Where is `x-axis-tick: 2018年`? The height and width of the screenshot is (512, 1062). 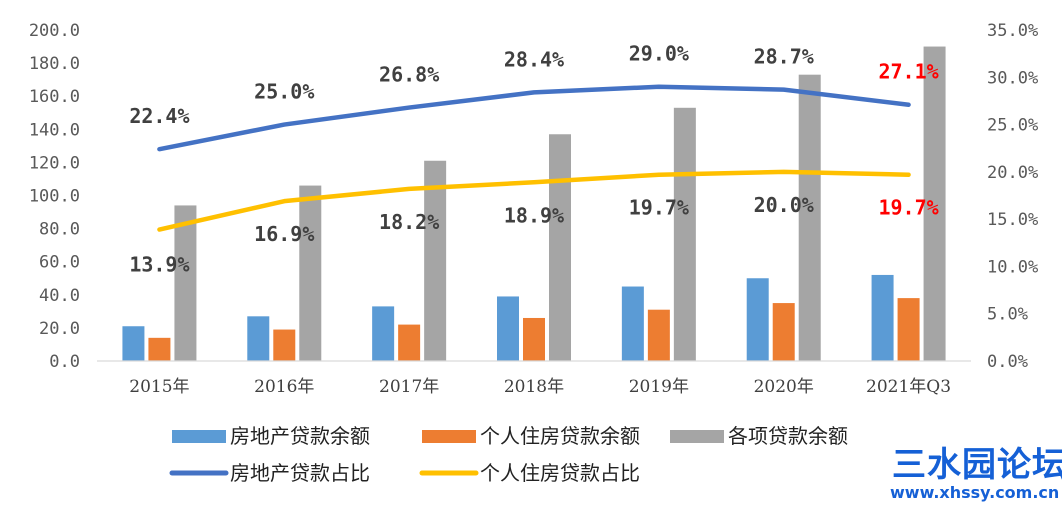
x-axis-tick: 2018年 is located at coordinates (534, 387).